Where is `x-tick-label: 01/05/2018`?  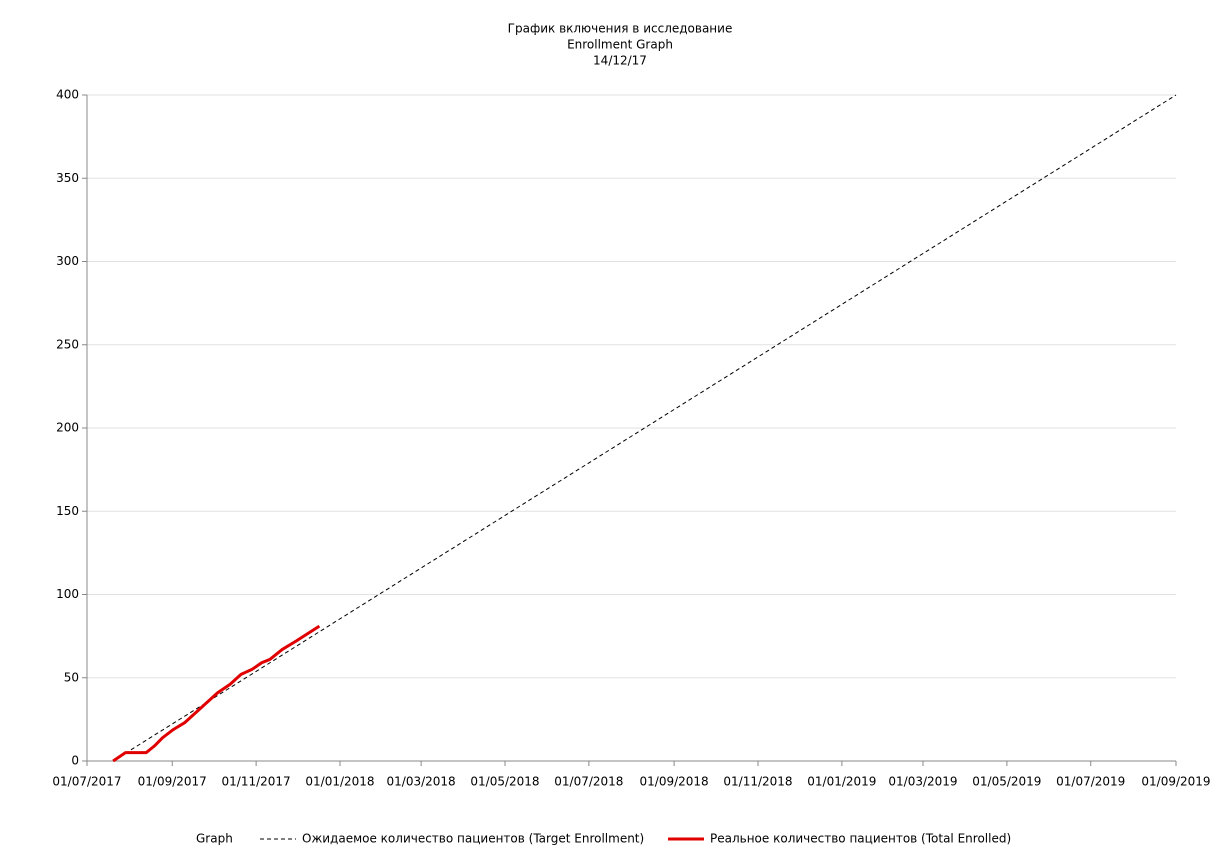
x-tick-label: 01/05/2018 is located at coordinates (504, 782).